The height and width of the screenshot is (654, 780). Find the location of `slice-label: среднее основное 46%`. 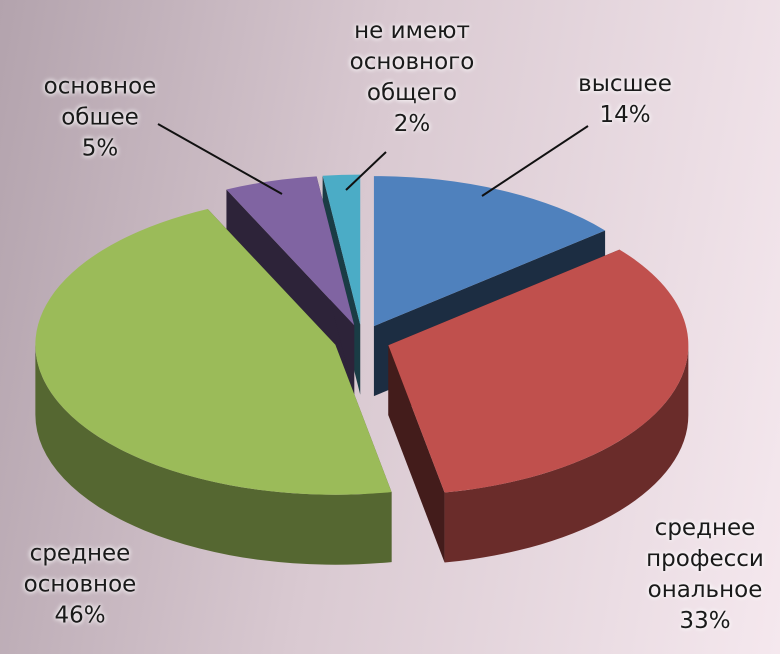

slice-label: среднее основное 46% is located at coordinates (80, 585).